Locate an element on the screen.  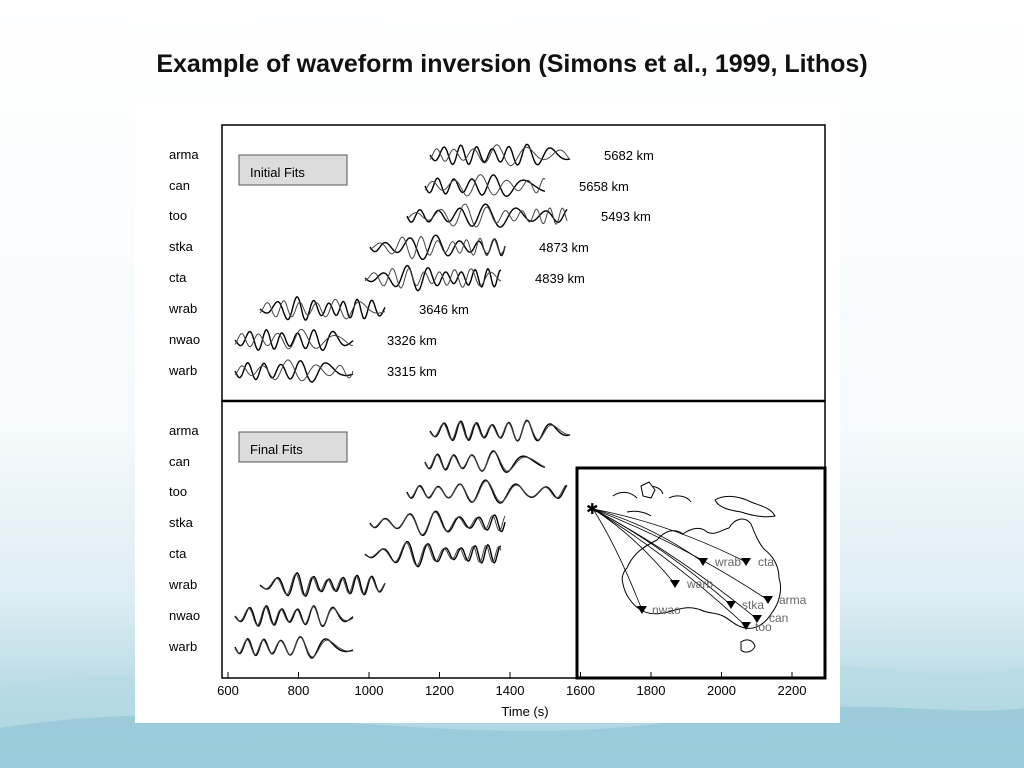
map-label-can: can is located at coordinates (778, 618).